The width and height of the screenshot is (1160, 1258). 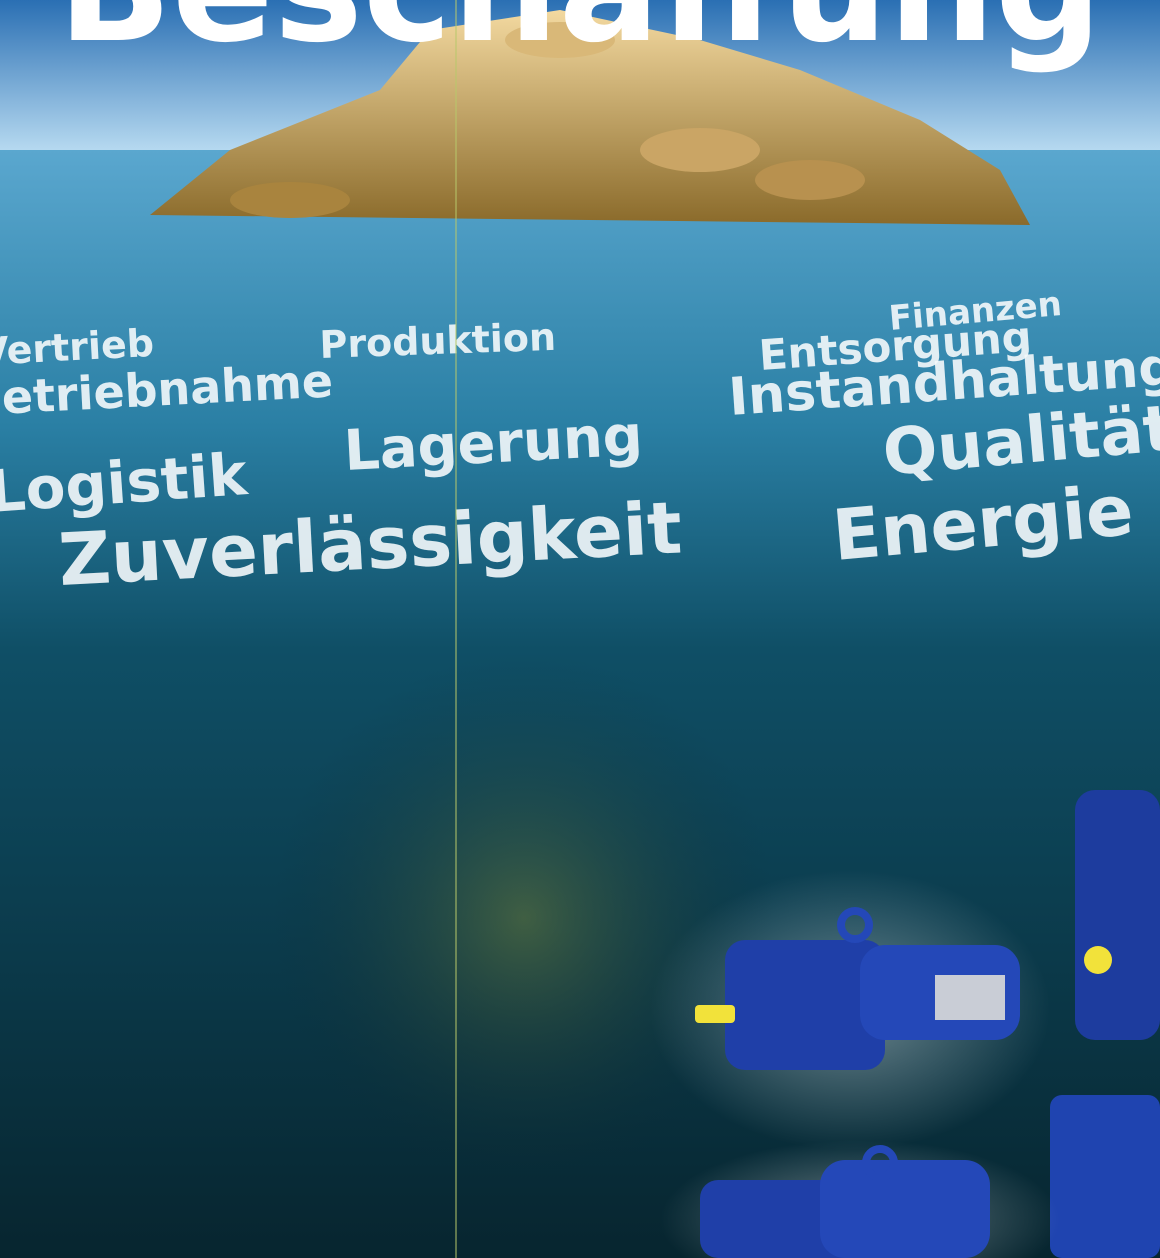 What do you see at coordinates (580, 38) in the screenshot?
I see `title: Beschaffung` at bounding box center [580, 38].